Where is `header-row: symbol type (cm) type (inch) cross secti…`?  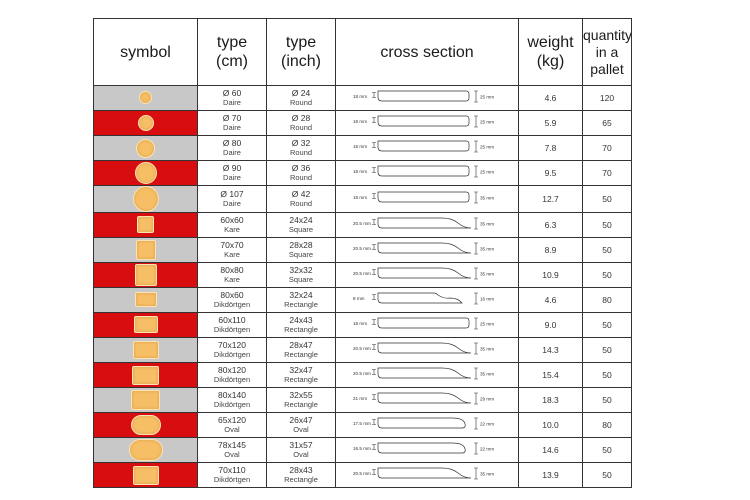
header-row: symbol type (cm) type (inch) cross secti… is located at coordinates (362, 52).